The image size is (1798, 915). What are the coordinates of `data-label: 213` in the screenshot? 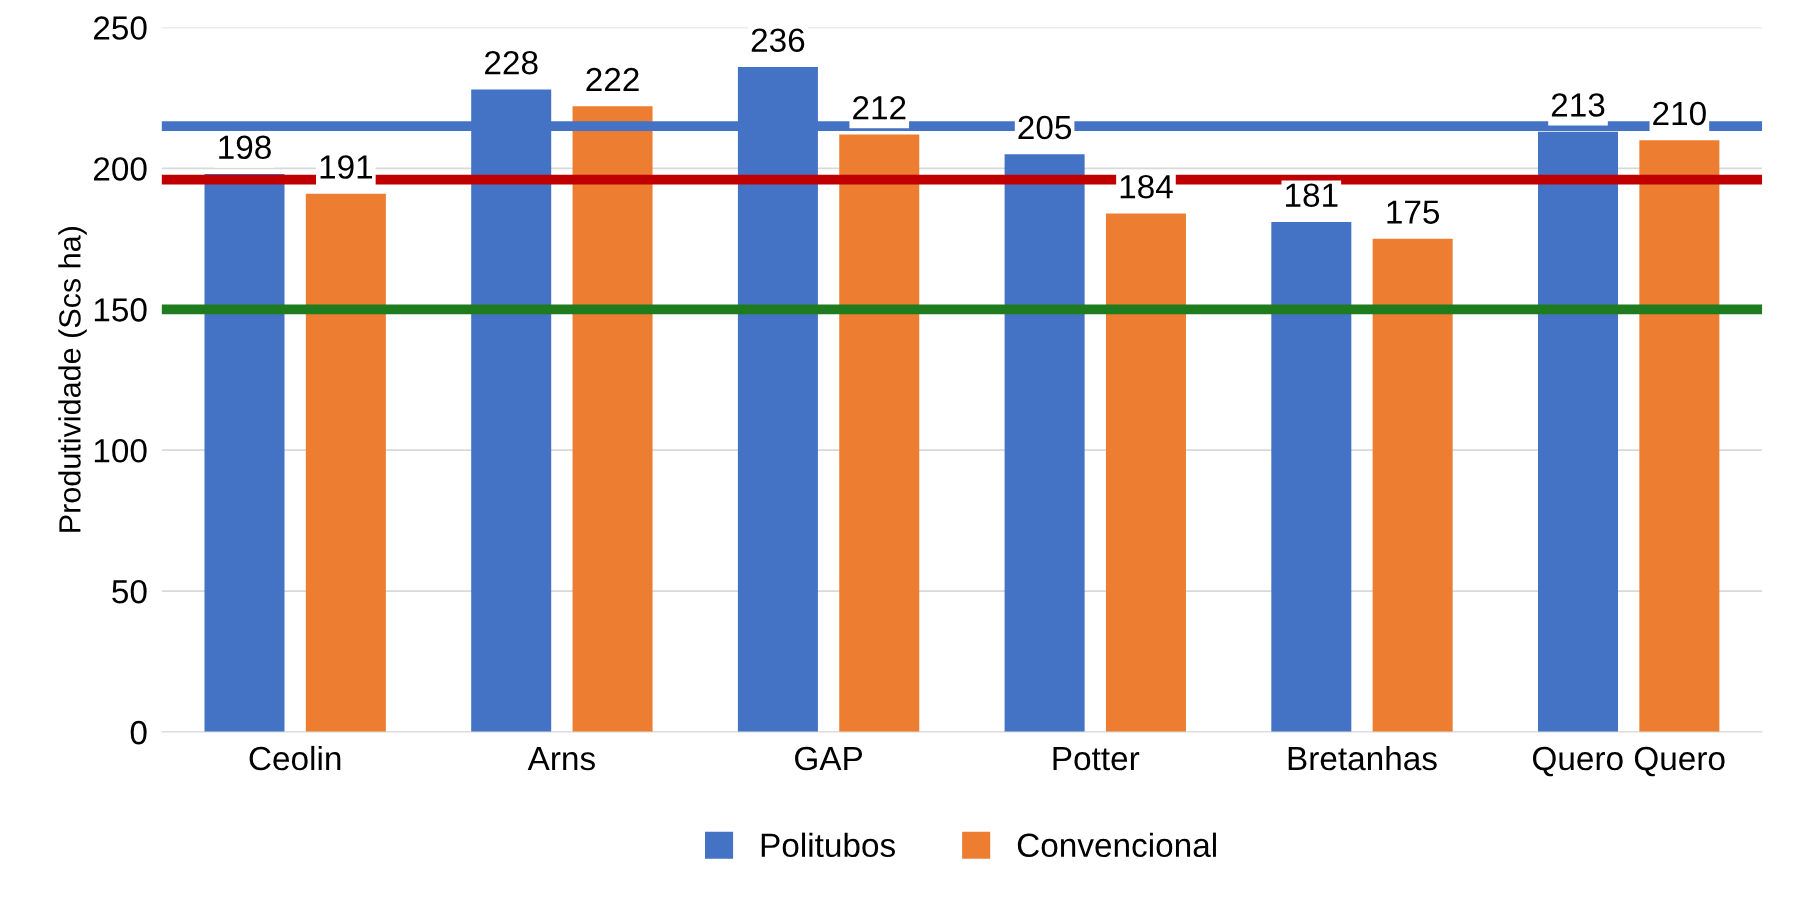 It's located at (1578, 105).